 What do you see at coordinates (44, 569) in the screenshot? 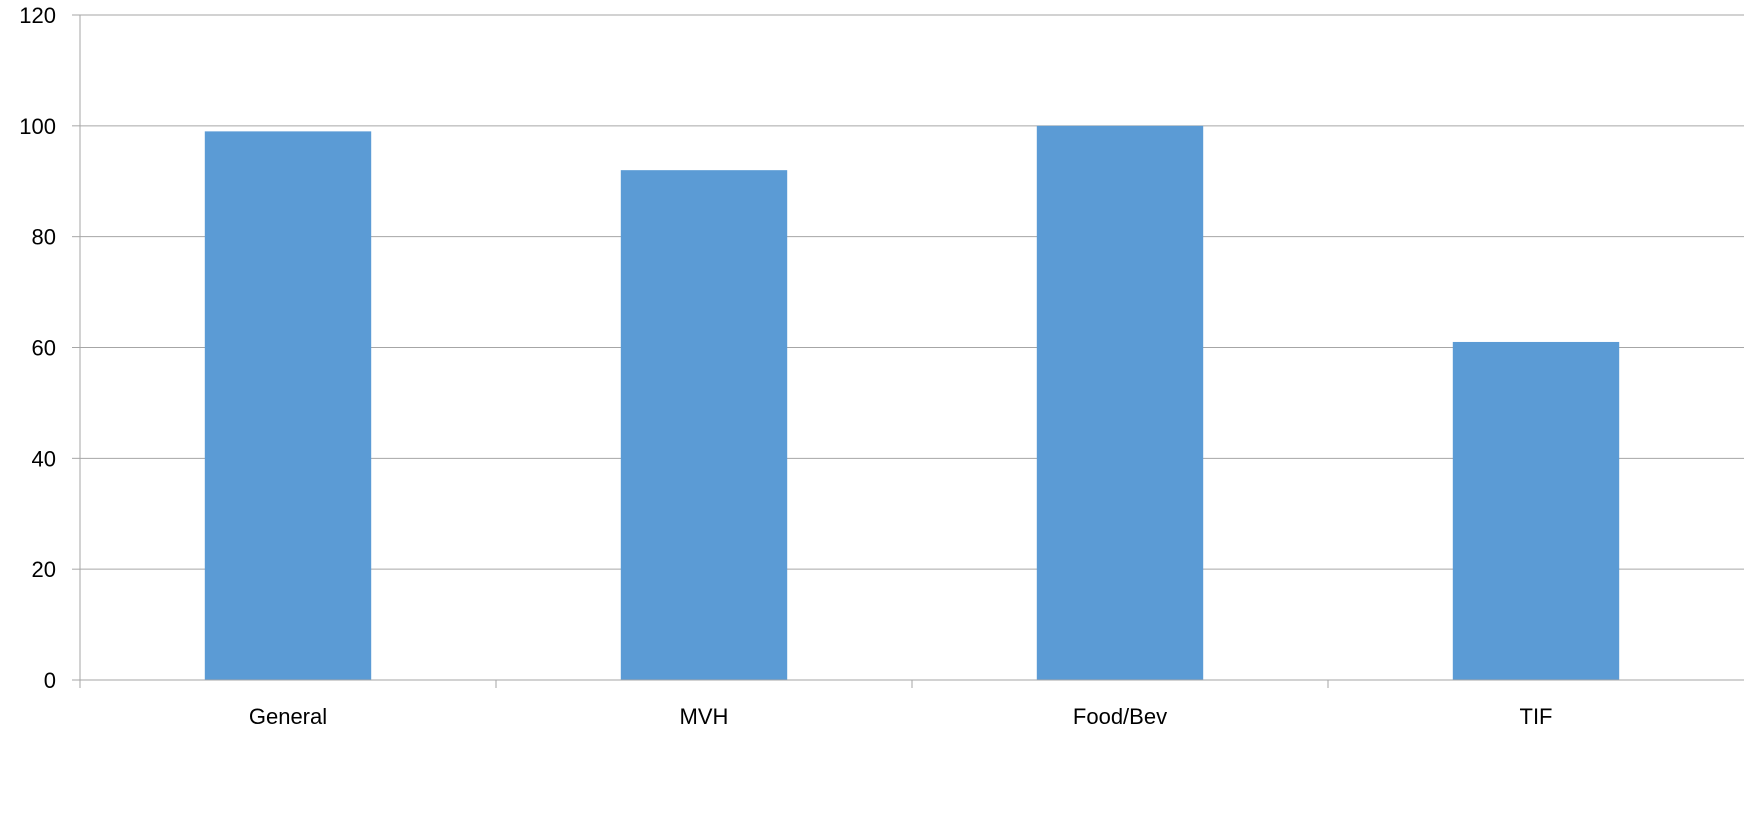
I see `y-tick-label: 20` at bounding box center [44, 569].